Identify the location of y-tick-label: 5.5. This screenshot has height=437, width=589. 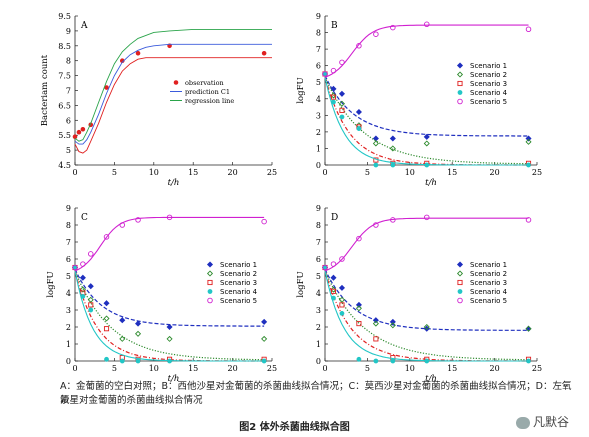
(64, 135).